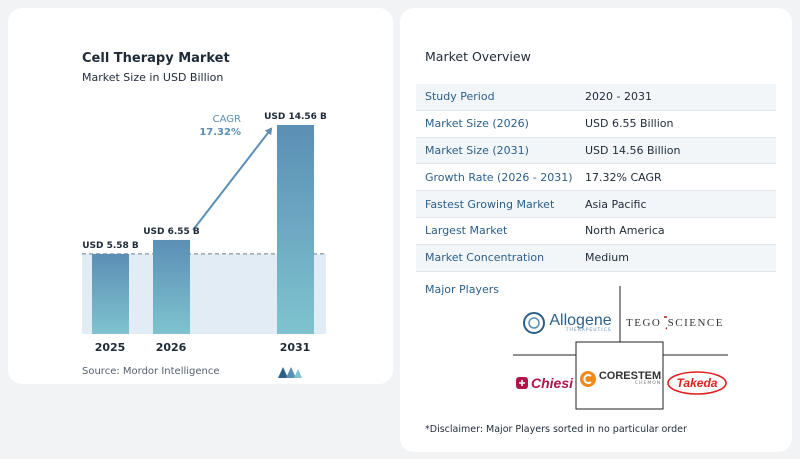  I want to click on tego-name: TEGO, so click(644, 323).